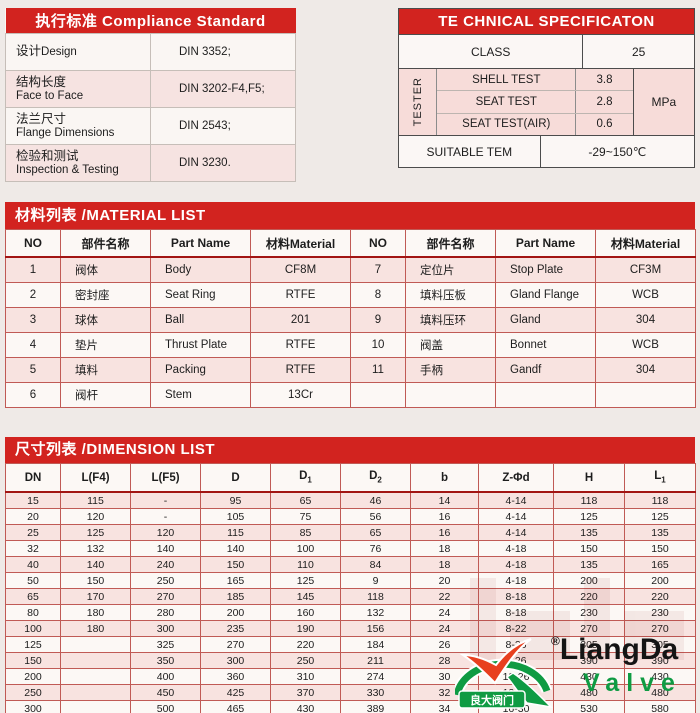  What do you see at coordinates (375, 644) in the screenshot?
I see `table-cell: 184` at bounding box center [375, 644].